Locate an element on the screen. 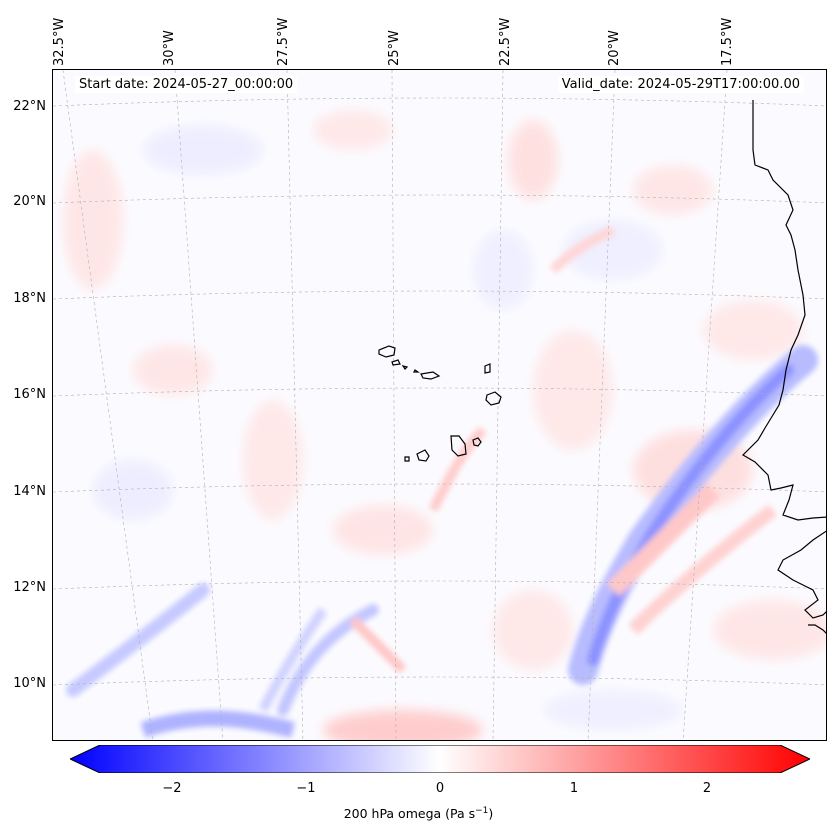  colorbar-label-tail: ) is located at coordinates (491, 814).